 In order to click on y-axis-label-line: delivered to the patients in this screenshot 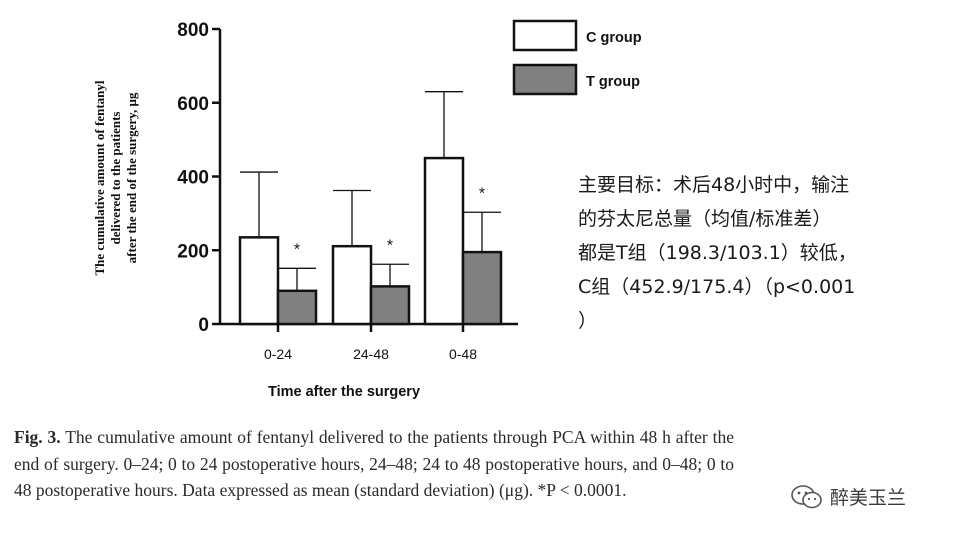, I will do `click(115, 178)`.